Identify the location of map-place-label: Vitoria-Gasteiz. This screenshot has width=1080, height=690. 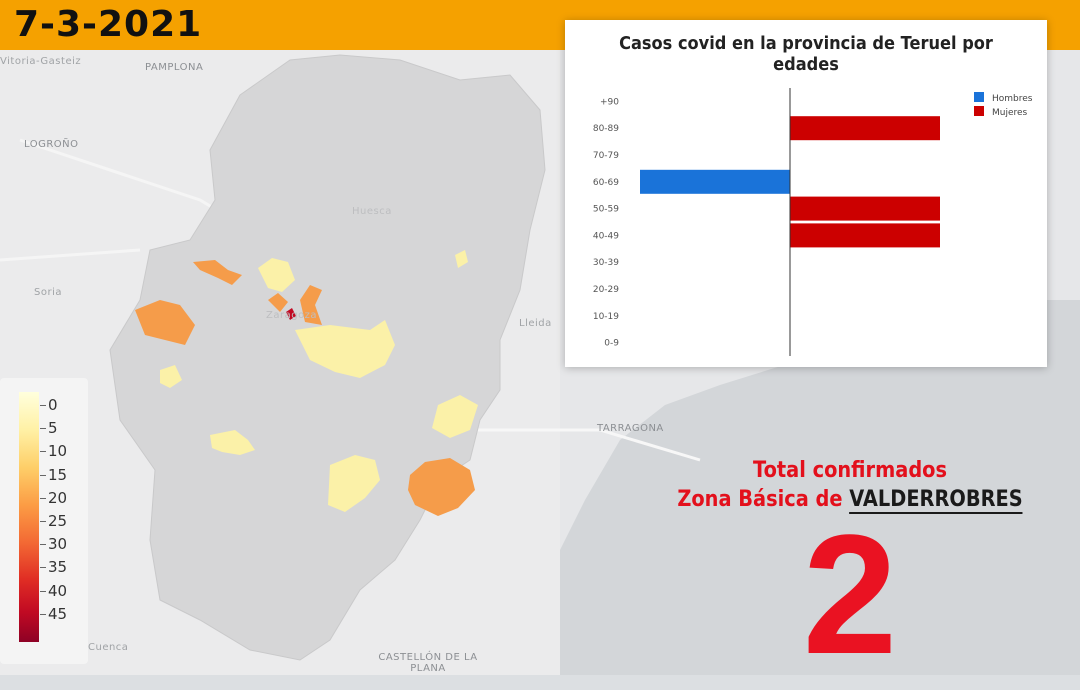
(41, 61).